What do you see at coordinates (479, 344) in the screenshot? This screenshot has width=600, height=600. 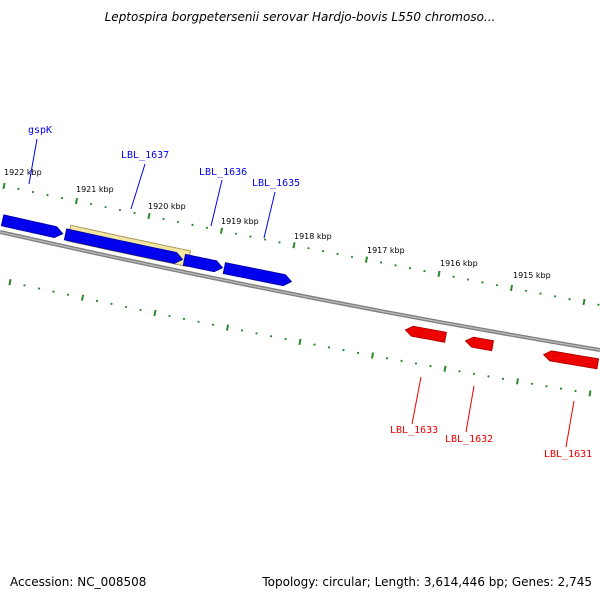 I see `gene-lbl-1632-arrow` at bounding box center [479, 344].